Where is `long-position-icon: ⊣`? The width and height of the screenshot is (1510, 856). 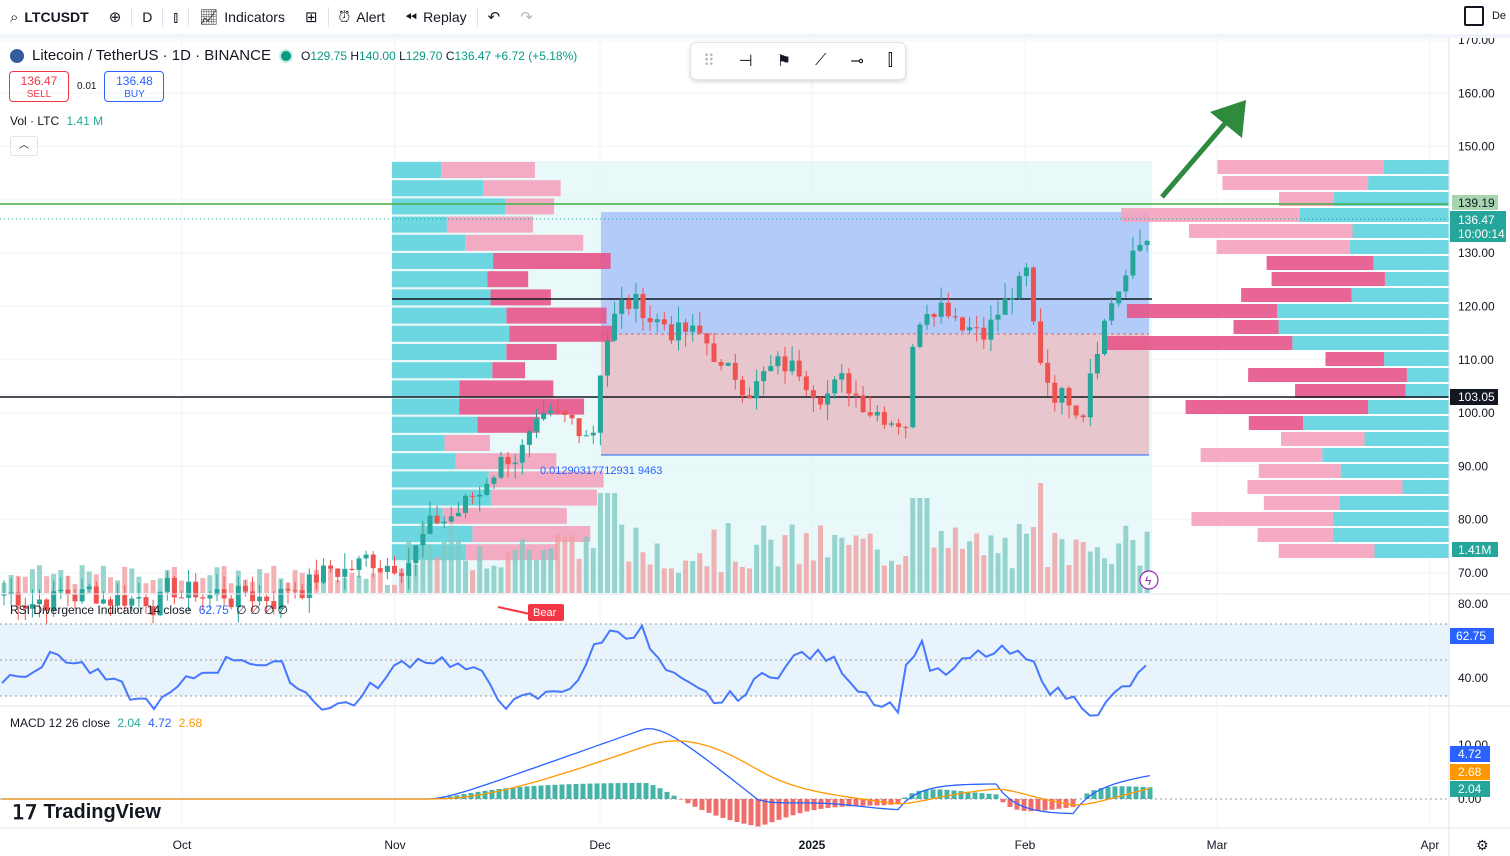
long-position-icon: ⊣ is located at coordinates (745, 61).